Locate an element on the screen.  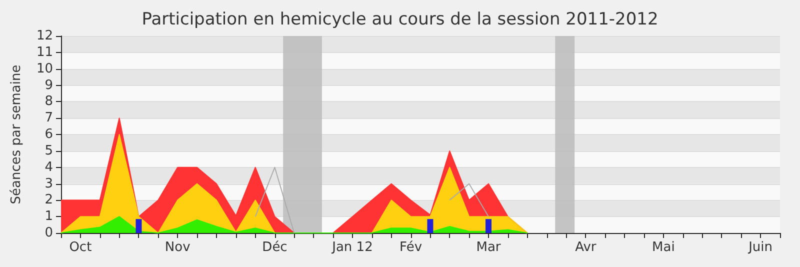
x-tick-label: Déc is located at coordinates (275, 247).